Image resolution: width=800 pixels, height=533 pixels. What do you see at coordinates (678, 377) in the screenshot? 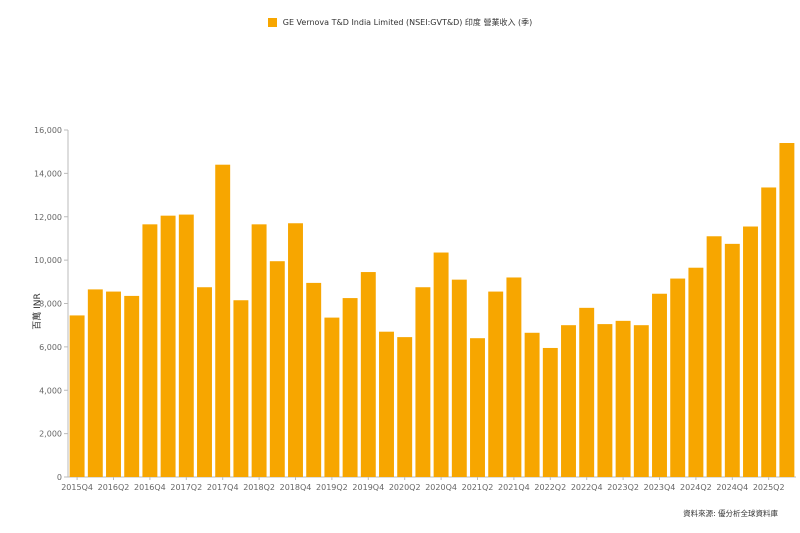
I see `bar-2024Q1` at bounding box center [678, 377].